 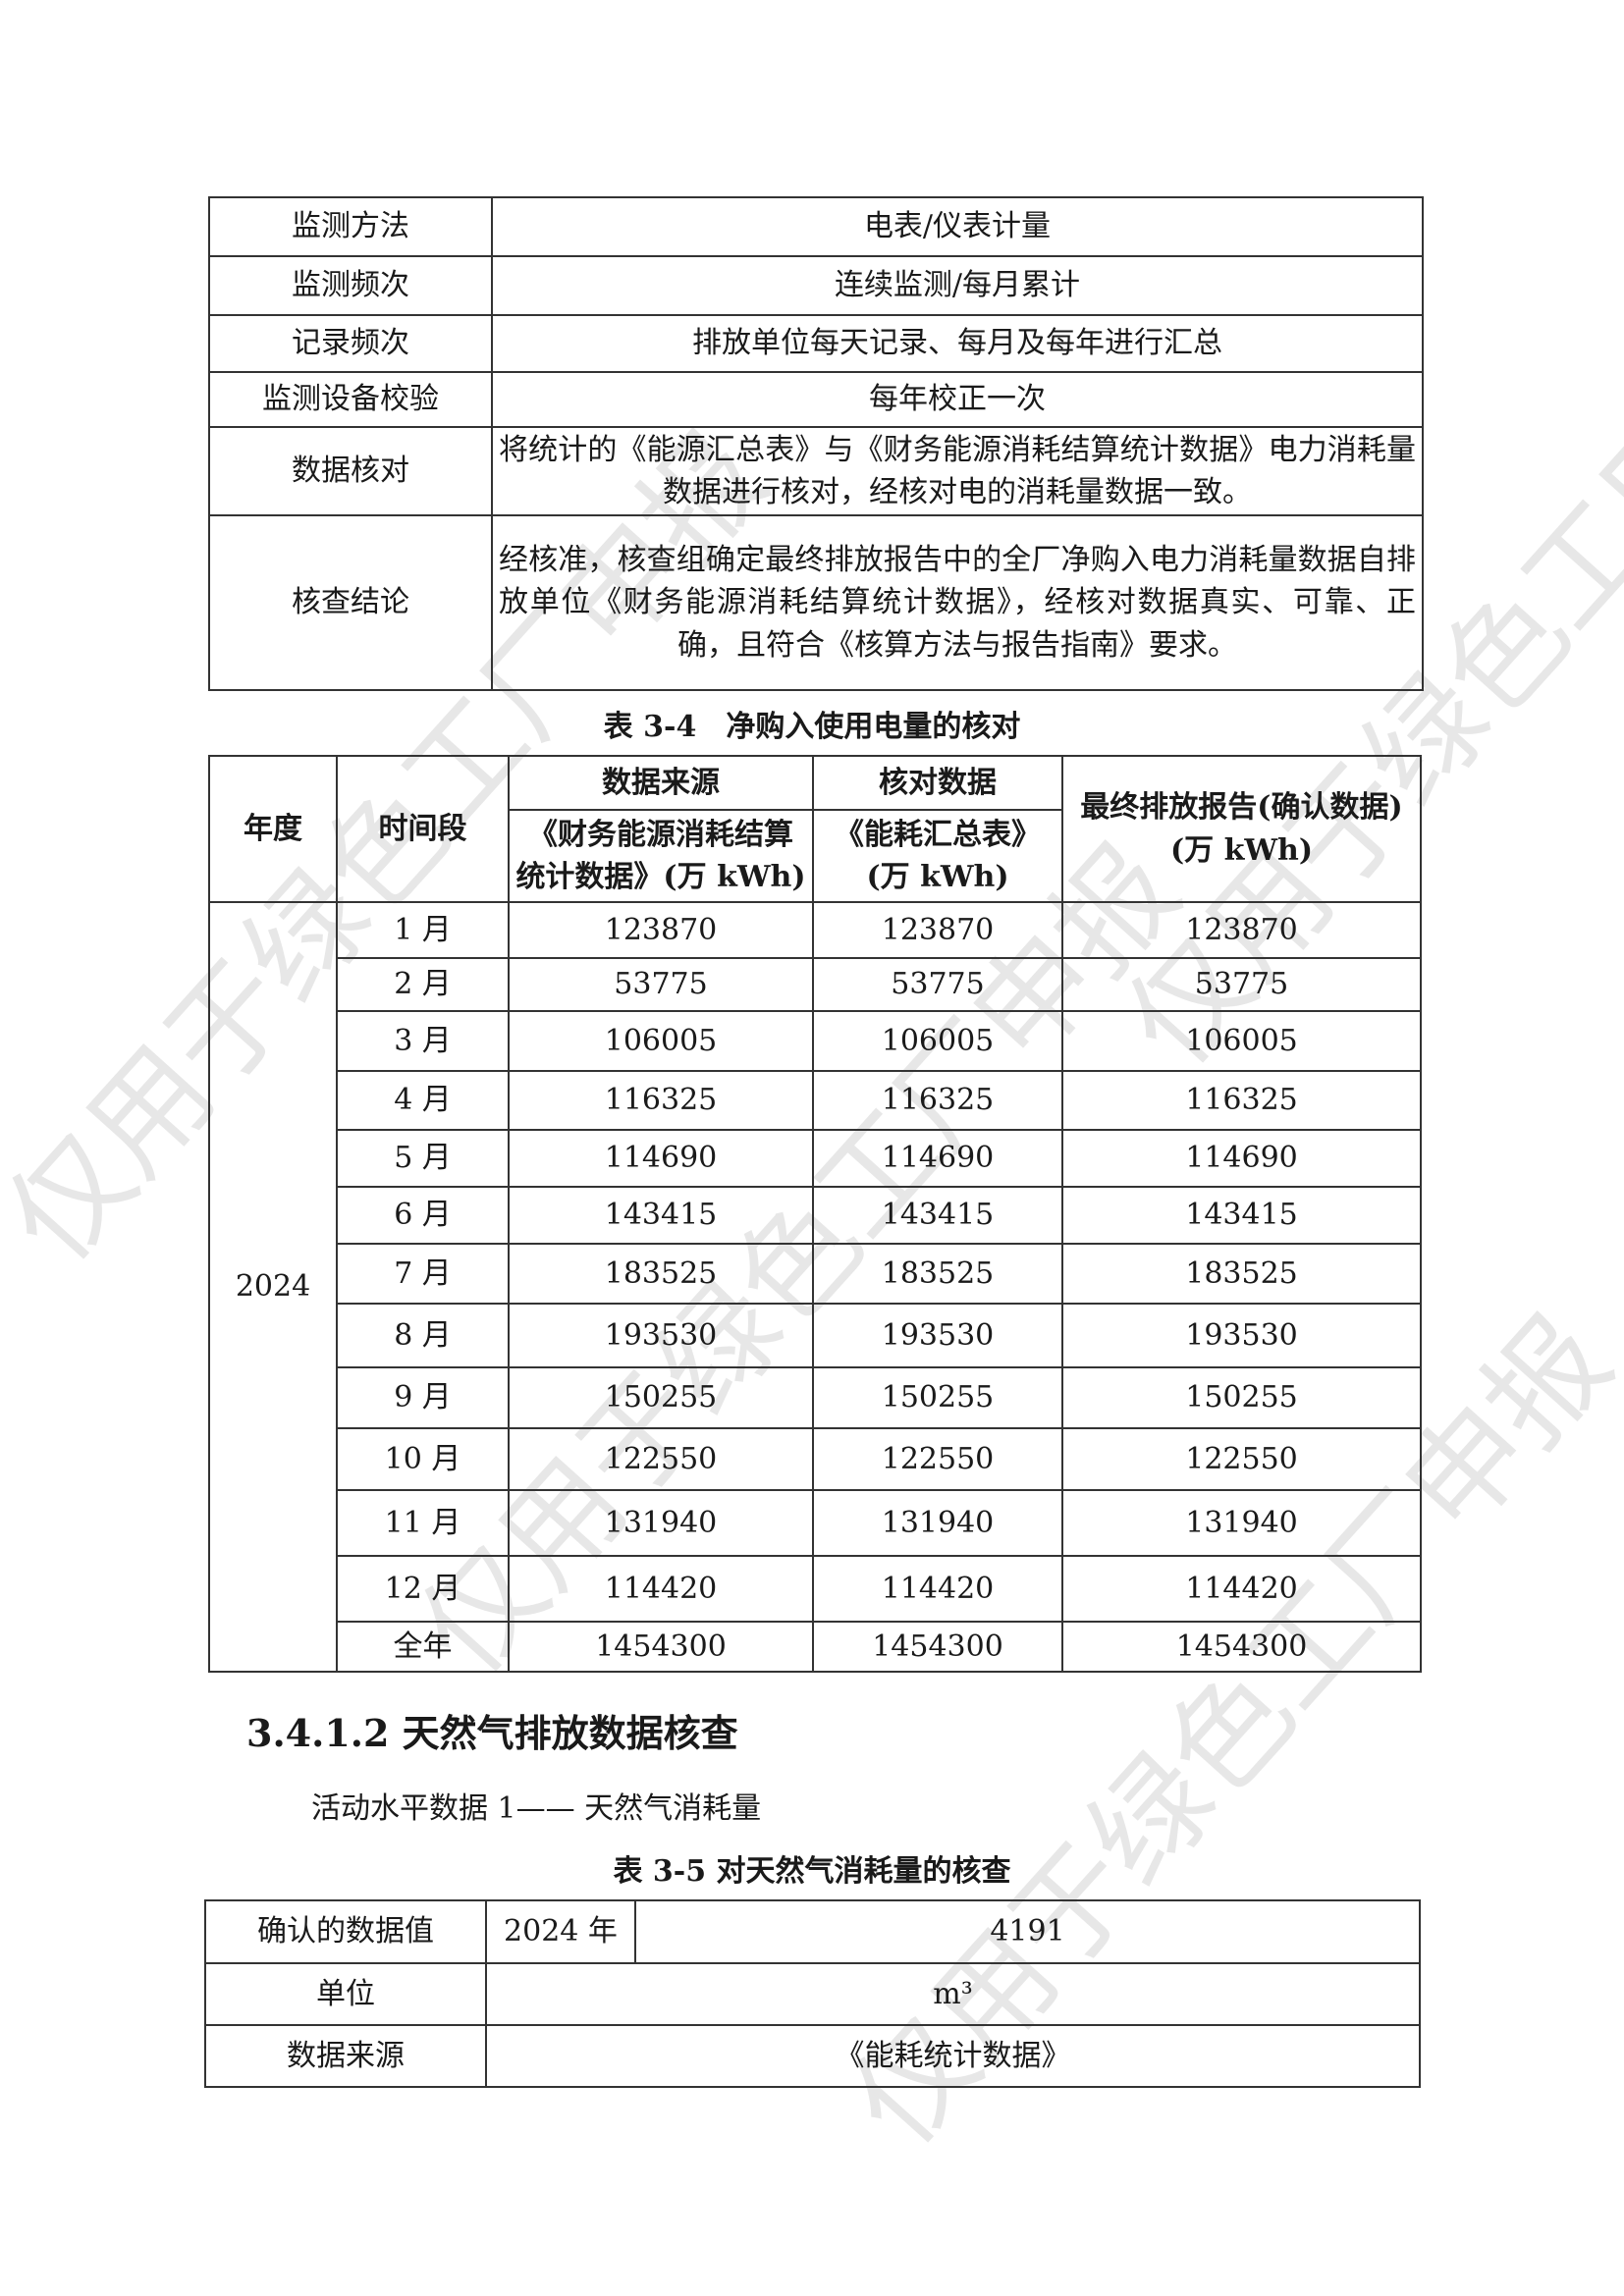 What do you see at coordinates (350, 471) in the screenshot?
I see `row-label: 数据核对` at bounding box center [350, 471].